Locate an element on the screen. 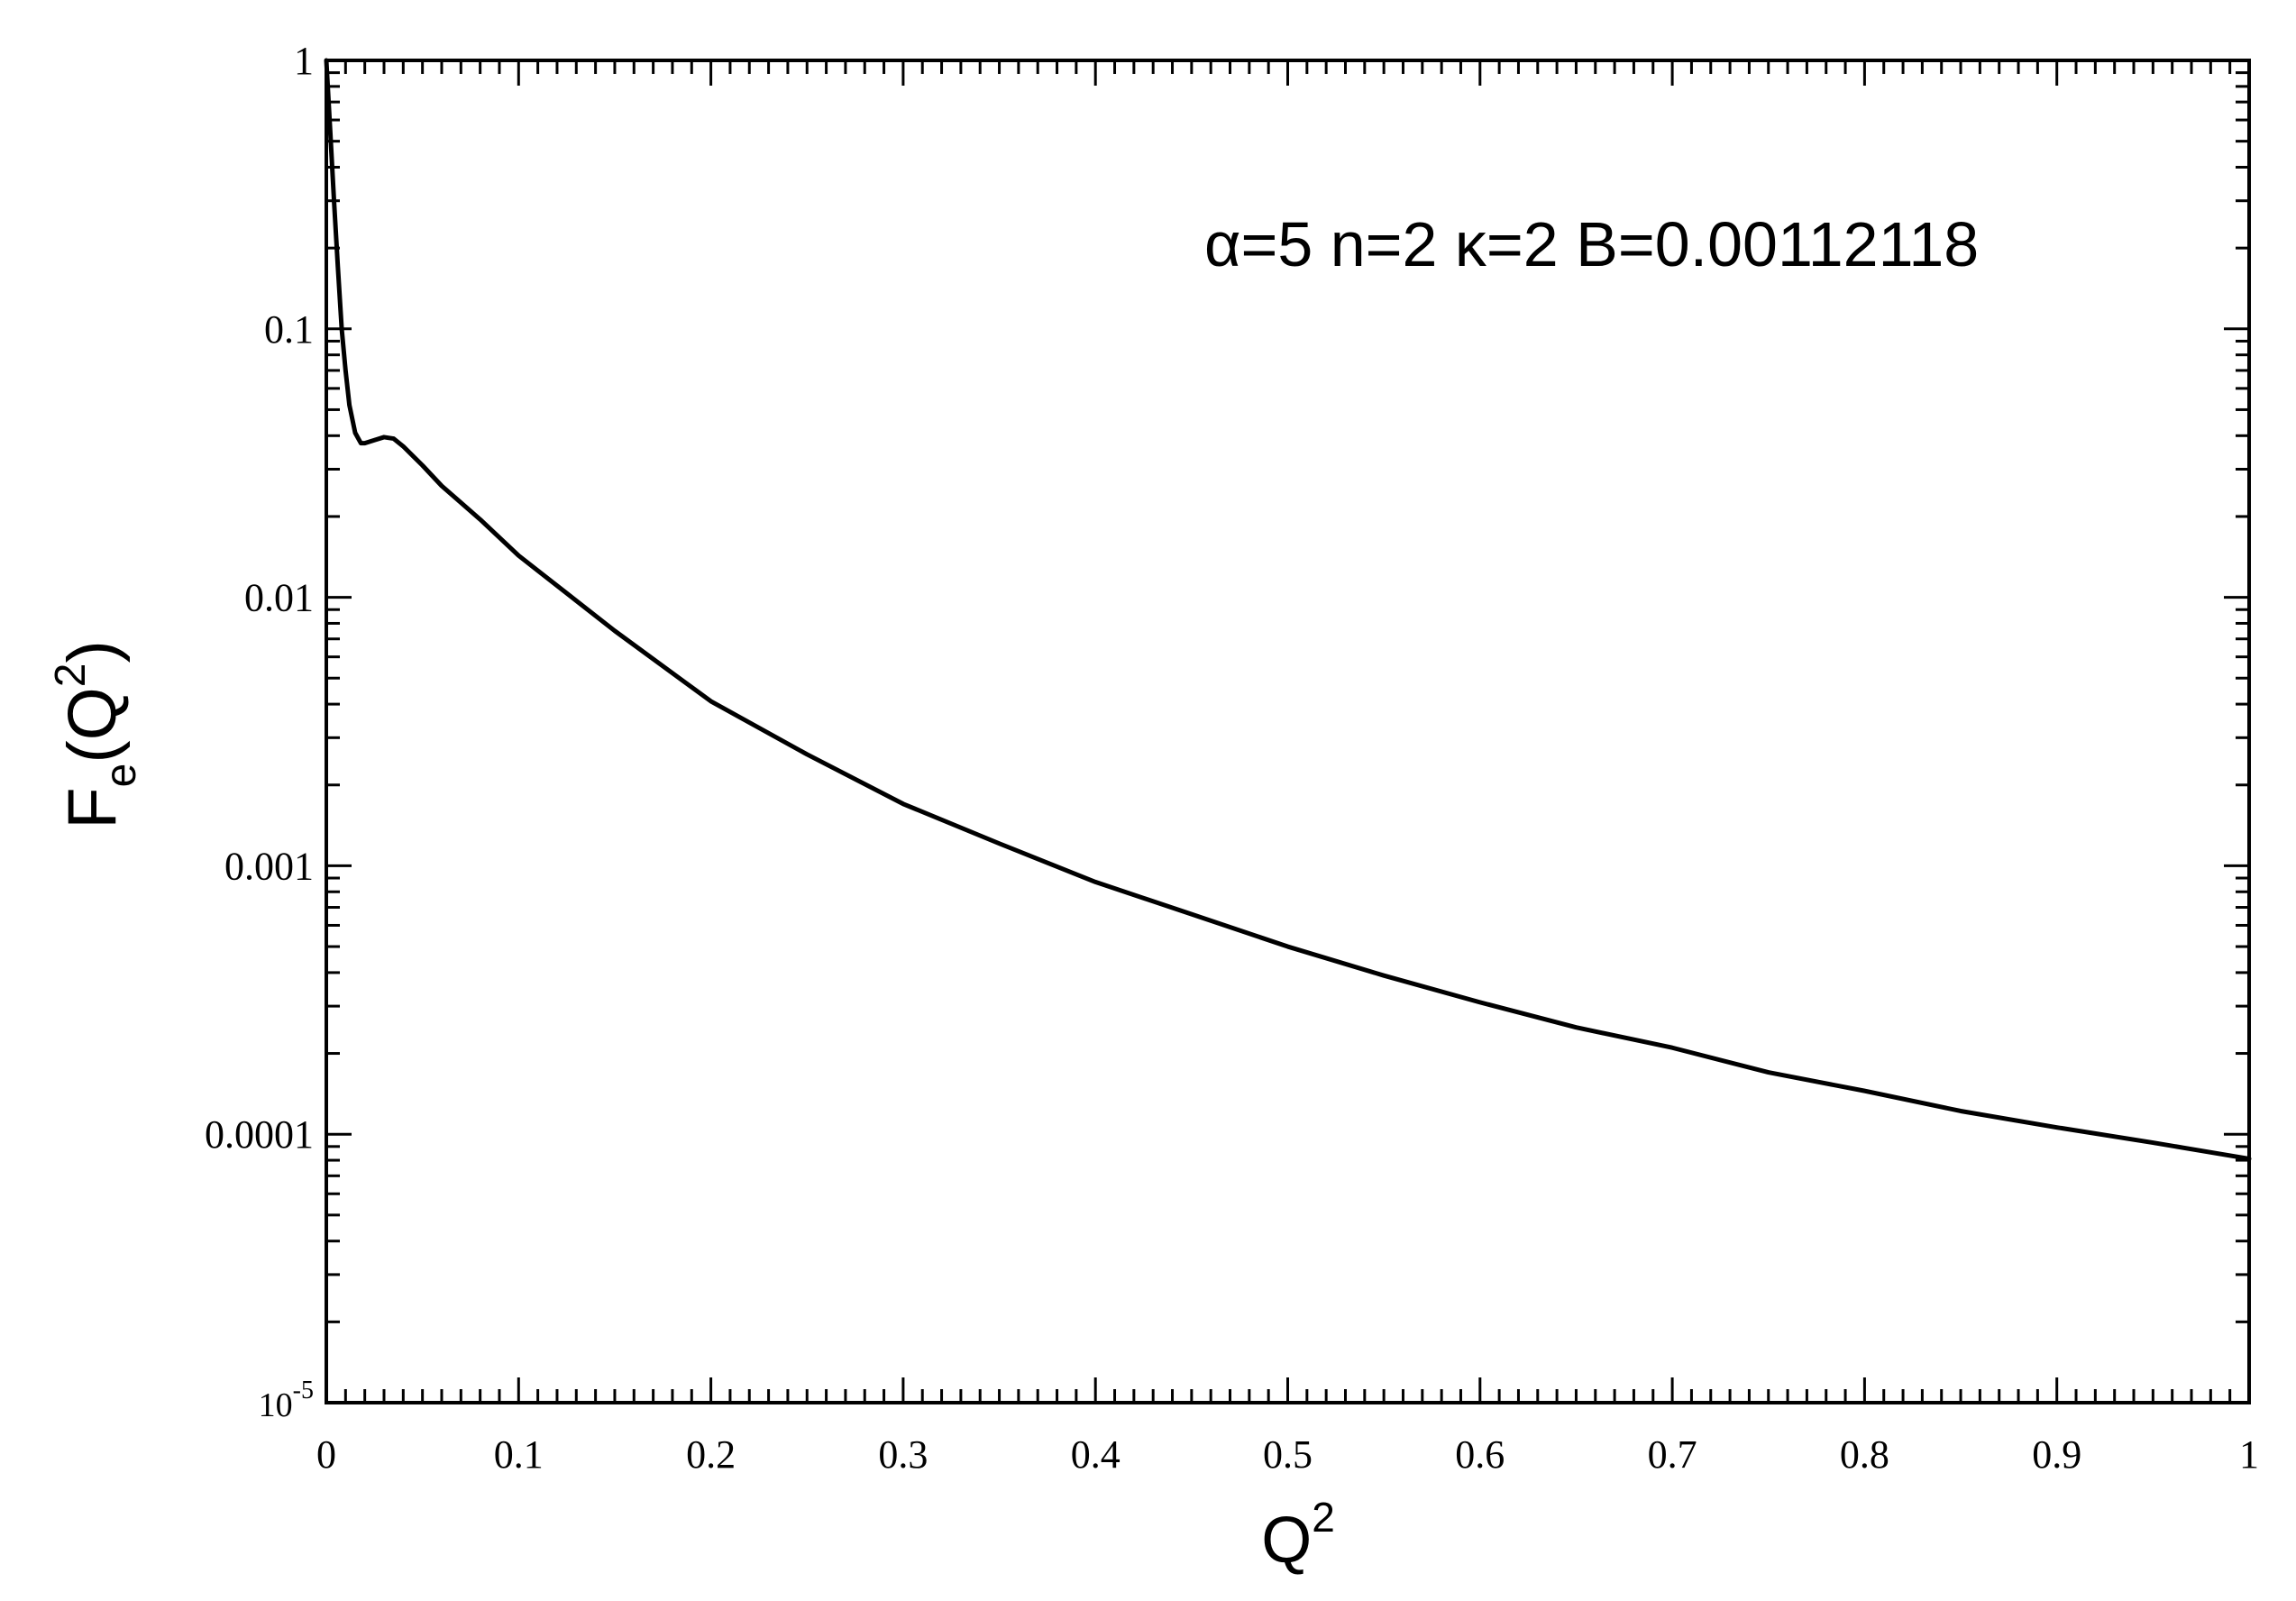 This screenshot has height=1601, width=2296. x-tick-label: 0.2 is located at coordinates (711, 1454).